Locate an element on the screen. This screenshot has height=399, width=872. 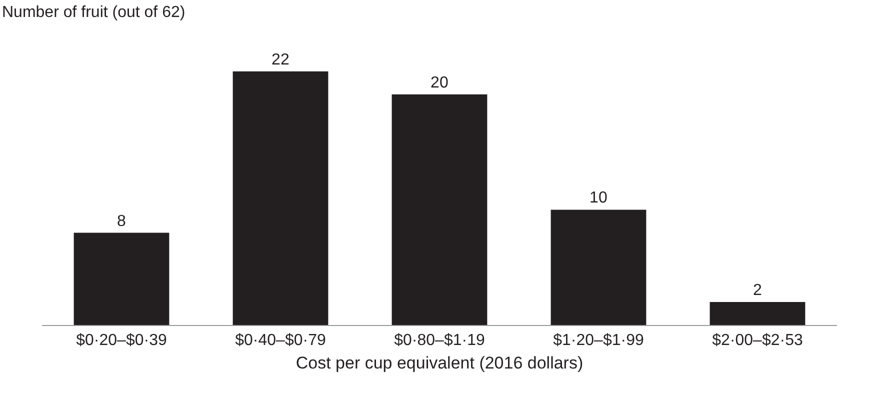
x-tick-label: $2·00–$2·53 is located at coordinates (757, 341).